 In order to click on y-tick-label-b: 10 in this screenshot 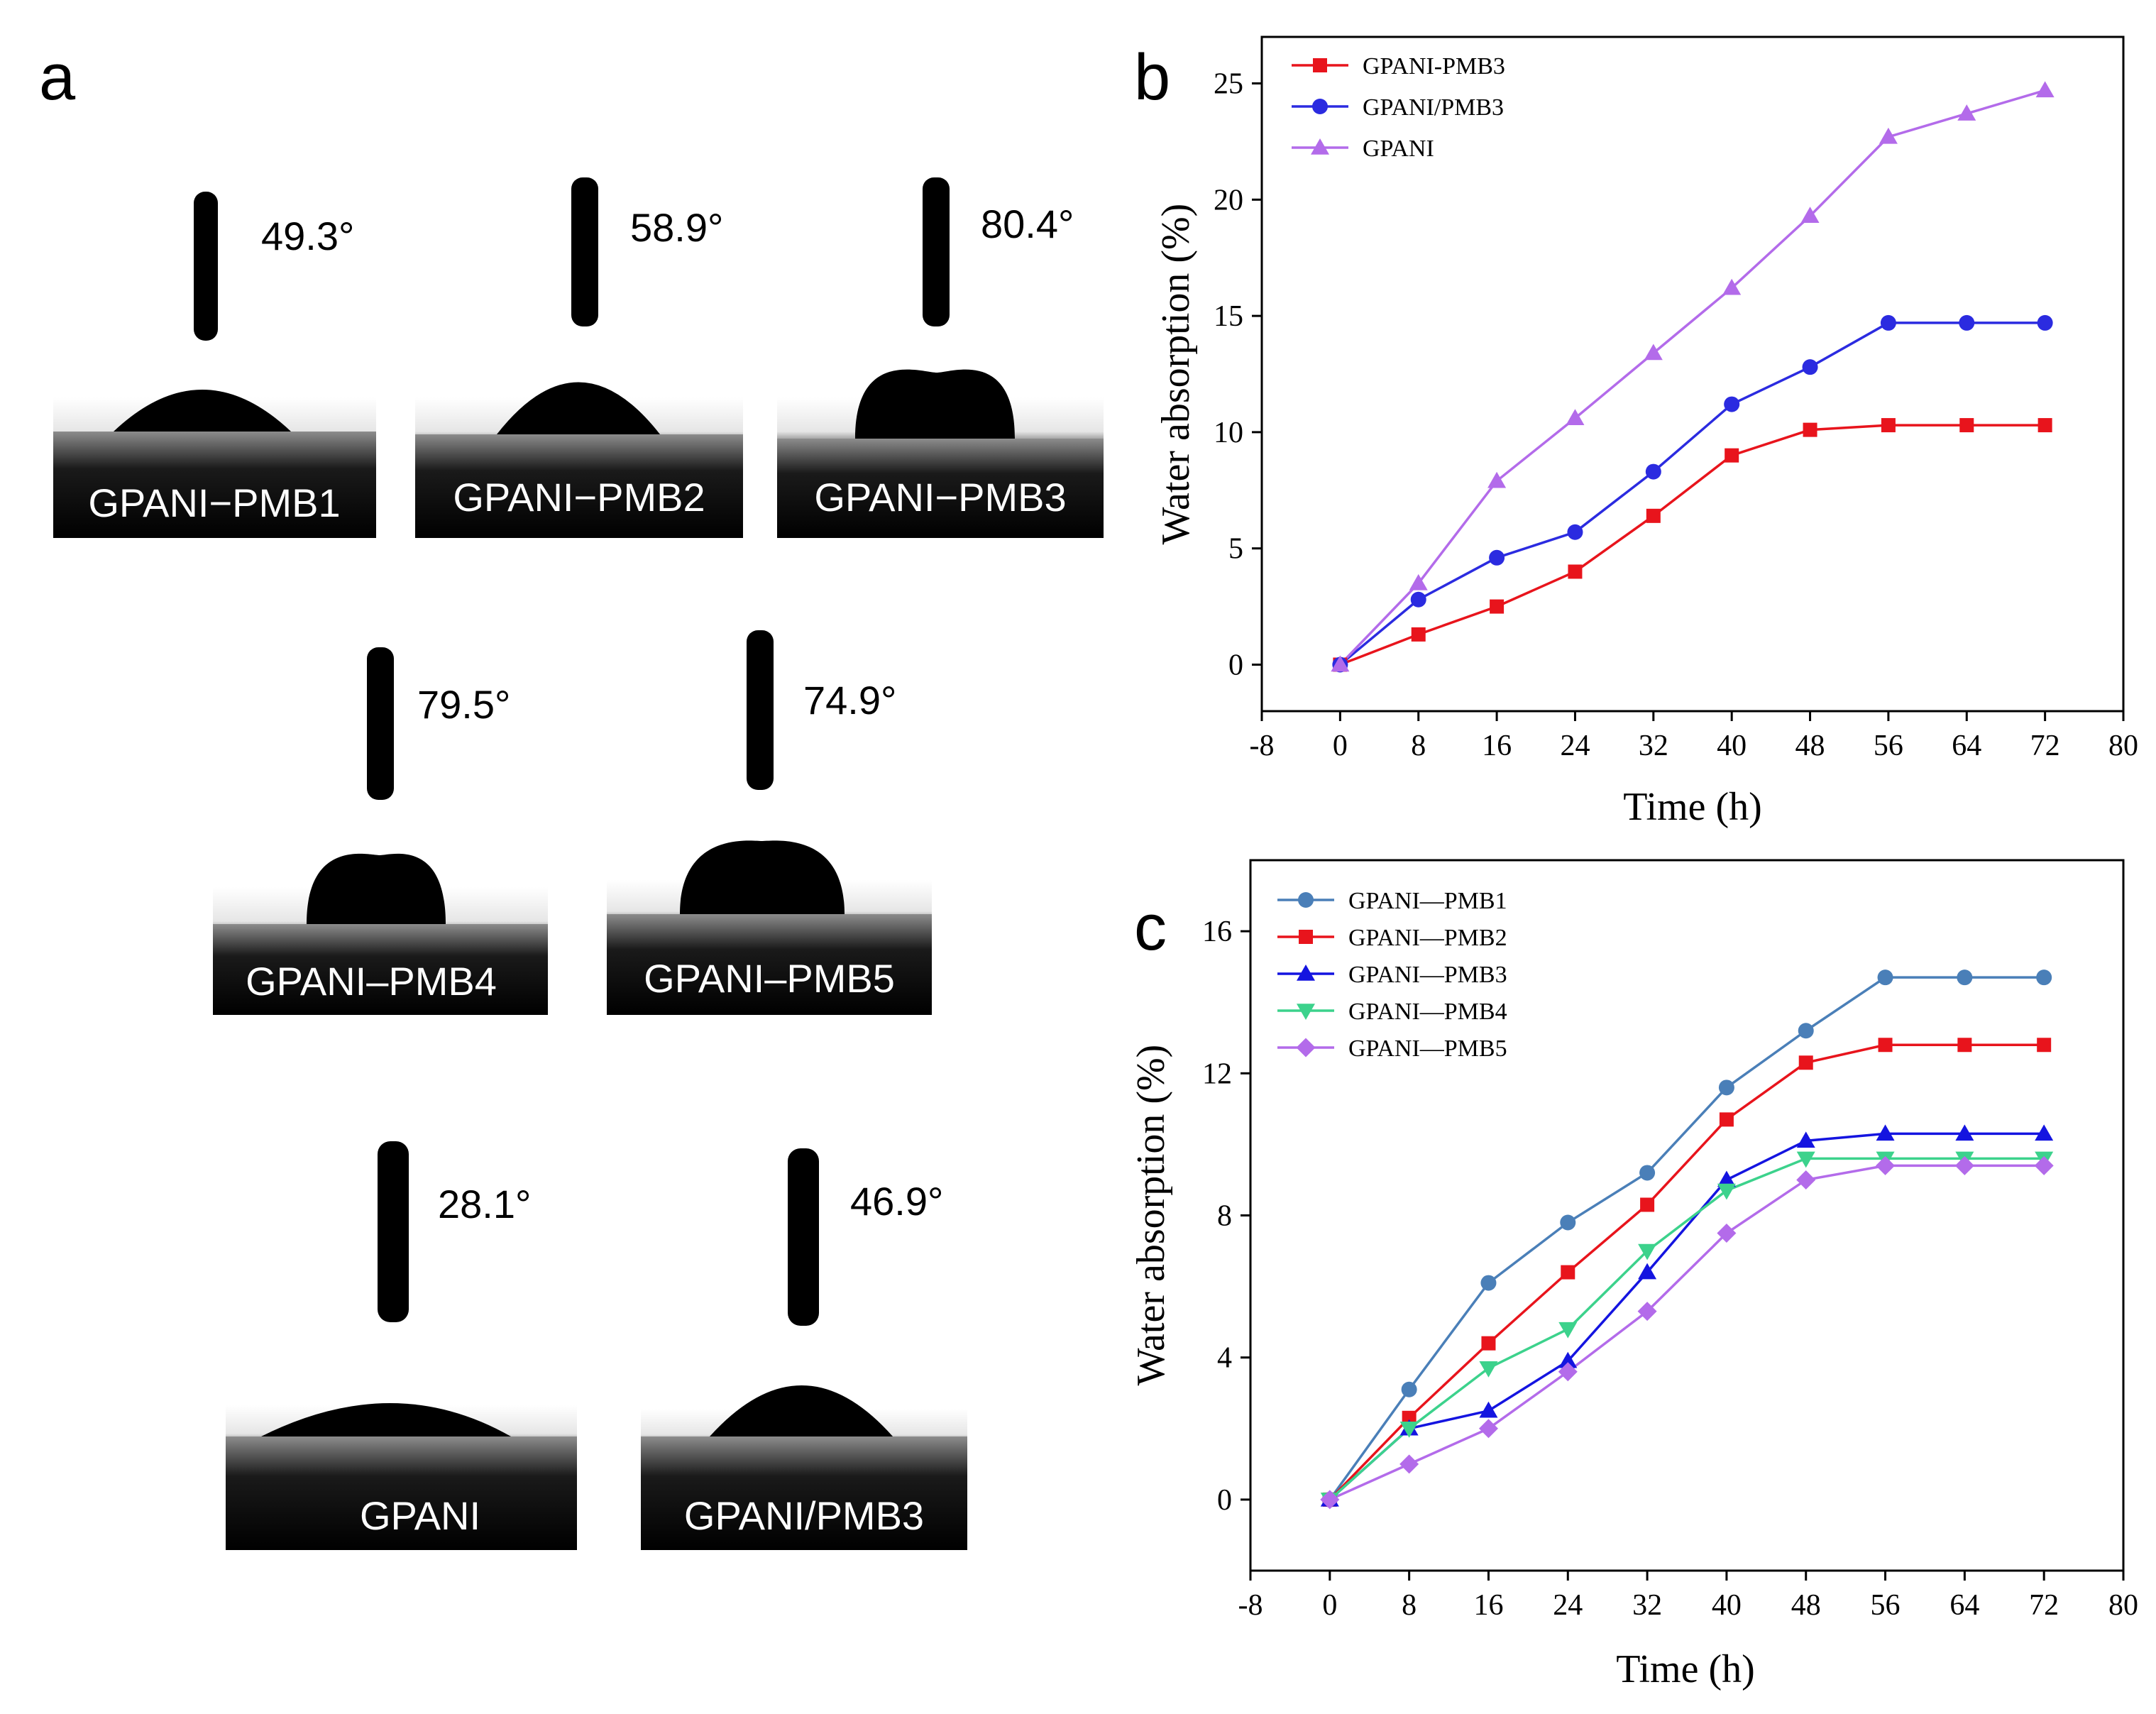, I will do `click(1229, 433)`.